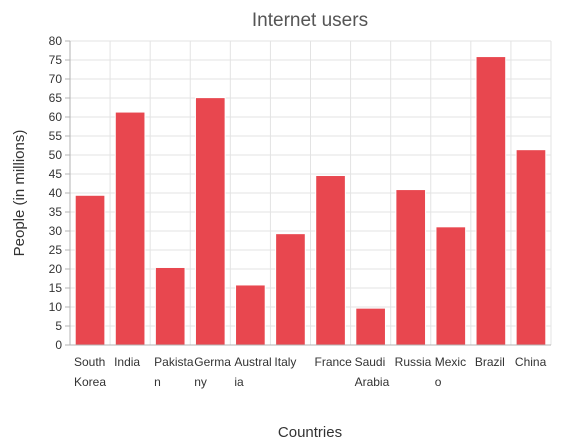  I want to click on y-tick-label: 75, so click(56, 60).